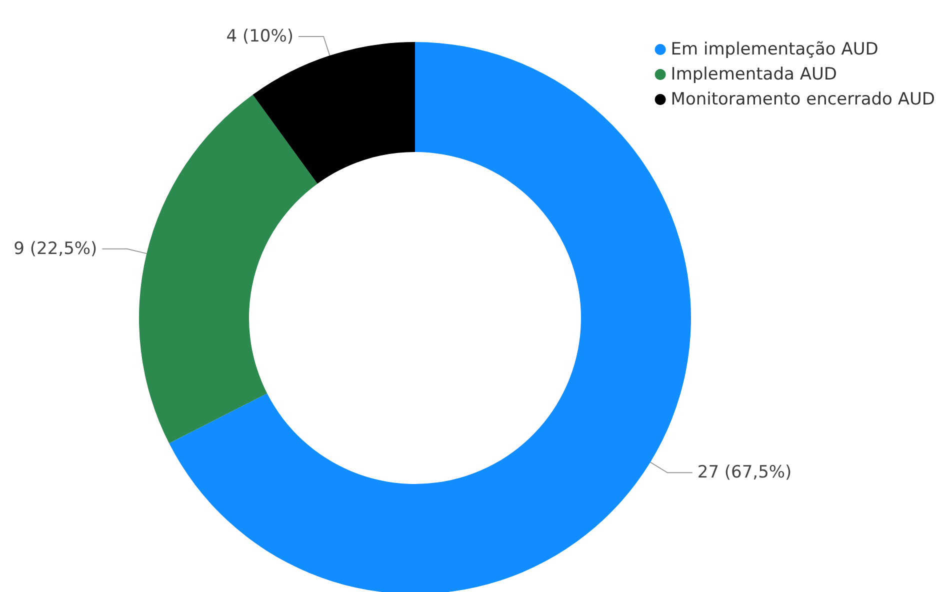 Image resolution: width=944 pixels, height=592 pixels. Describe the element at coordinates (803, 100) in the screenshot. I see `legend-label: Monitoramento encerrado AUD` at that location.